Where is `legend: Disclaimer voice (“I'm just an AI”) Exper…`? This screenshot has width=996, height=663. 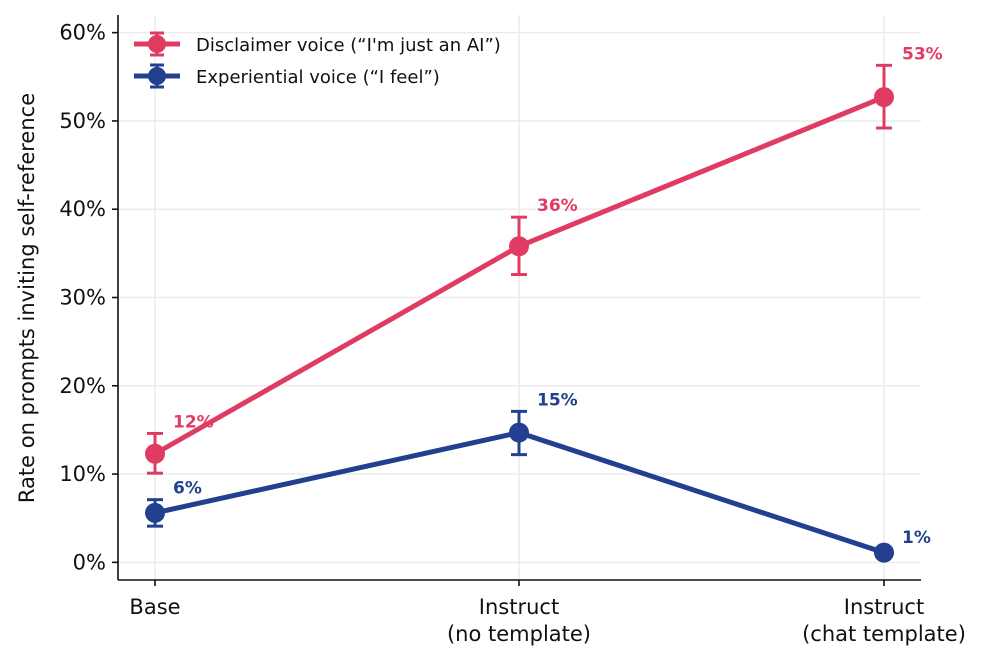 legend: Disclaimer voice (“I'm just an AI”) Exper… is located at coordinates (317, 60).